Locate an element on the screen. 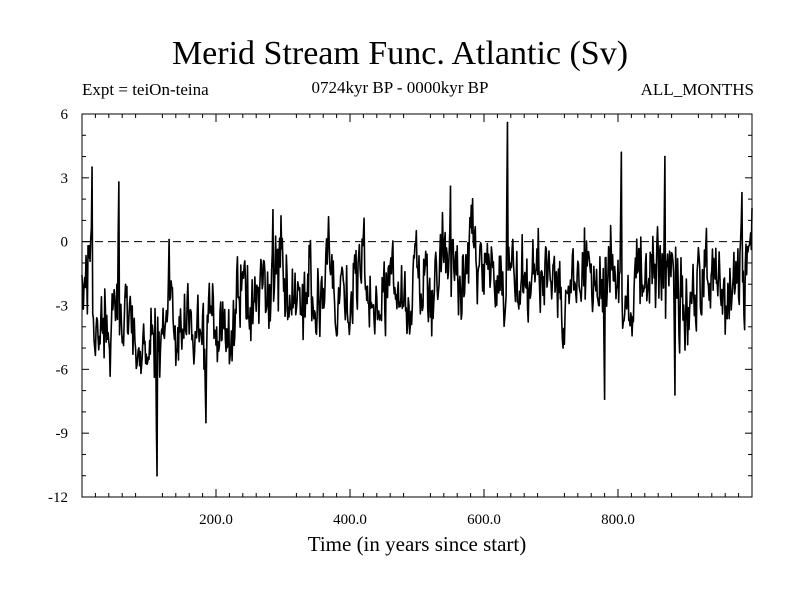  y-tick-label: -6 is located at coordinates (62, 370).